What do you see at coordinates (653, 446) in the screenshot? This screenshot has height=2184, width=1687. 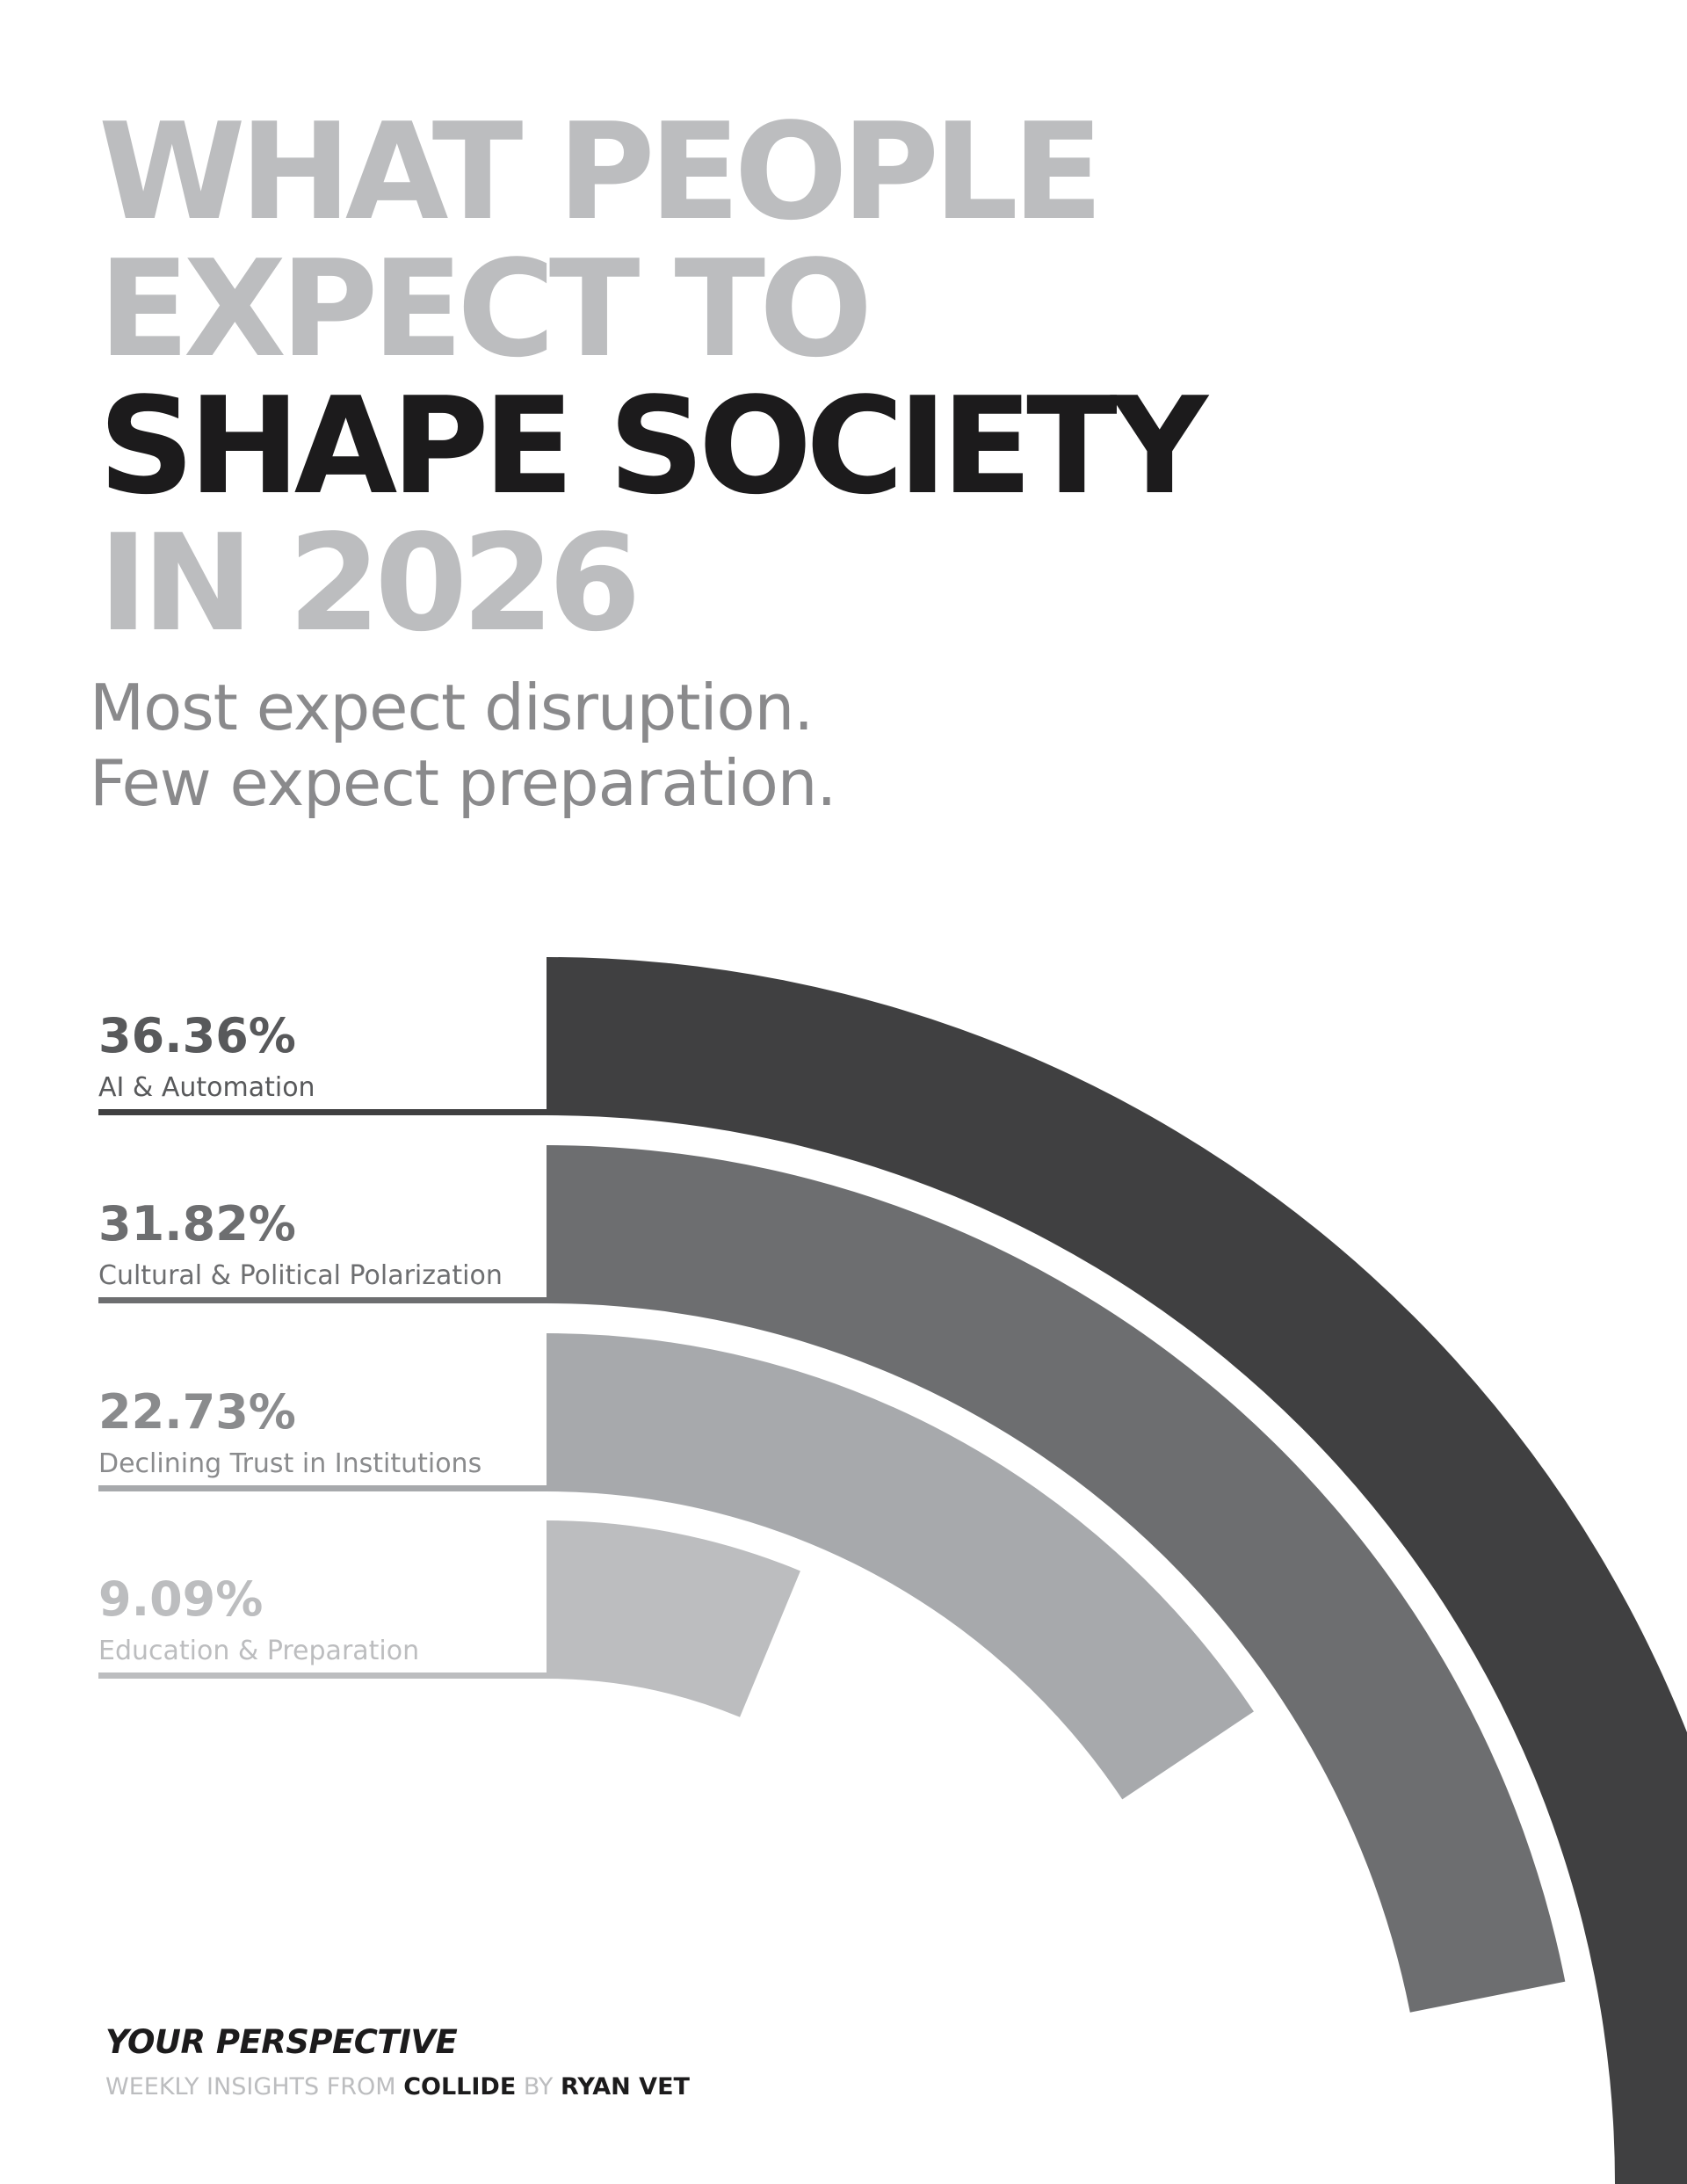 I see `headline-line-3: SHAPE SOCIETY` at bounding box center [653, 446].